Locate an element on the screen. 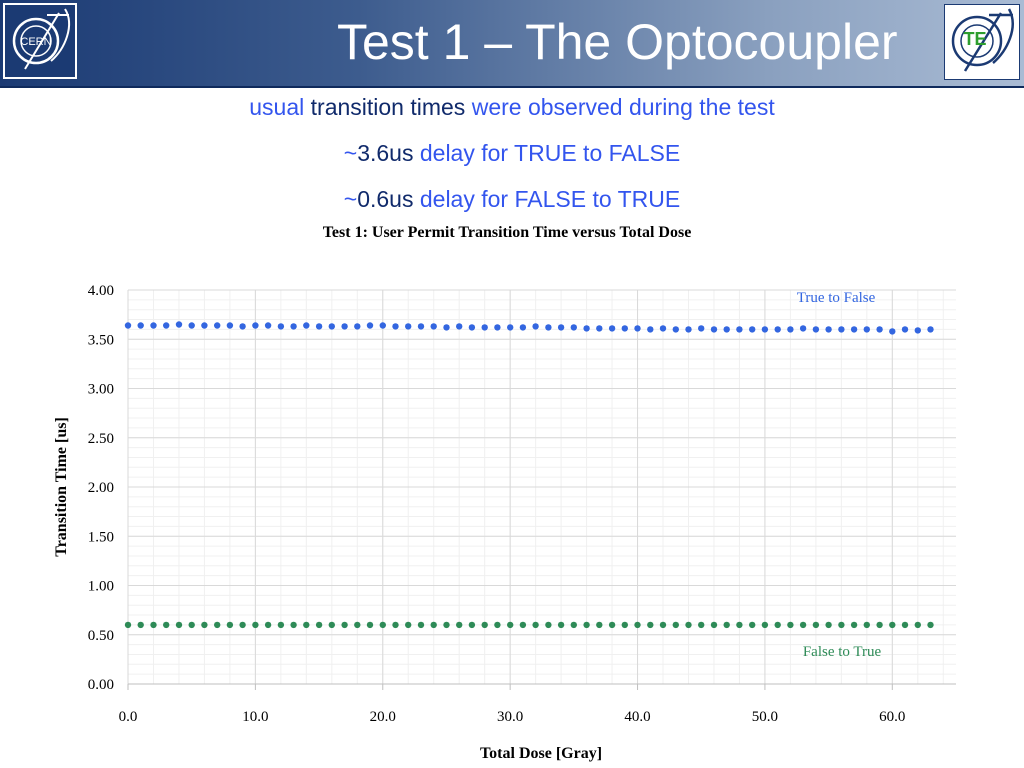  te-logo-text: TE is located at coordinates (974, 39).